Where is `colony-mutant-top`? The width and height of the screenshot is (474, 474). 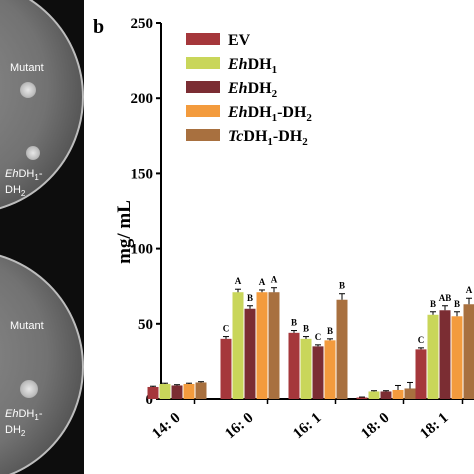 colony-mutant-top is located at coordinates (28, 90).